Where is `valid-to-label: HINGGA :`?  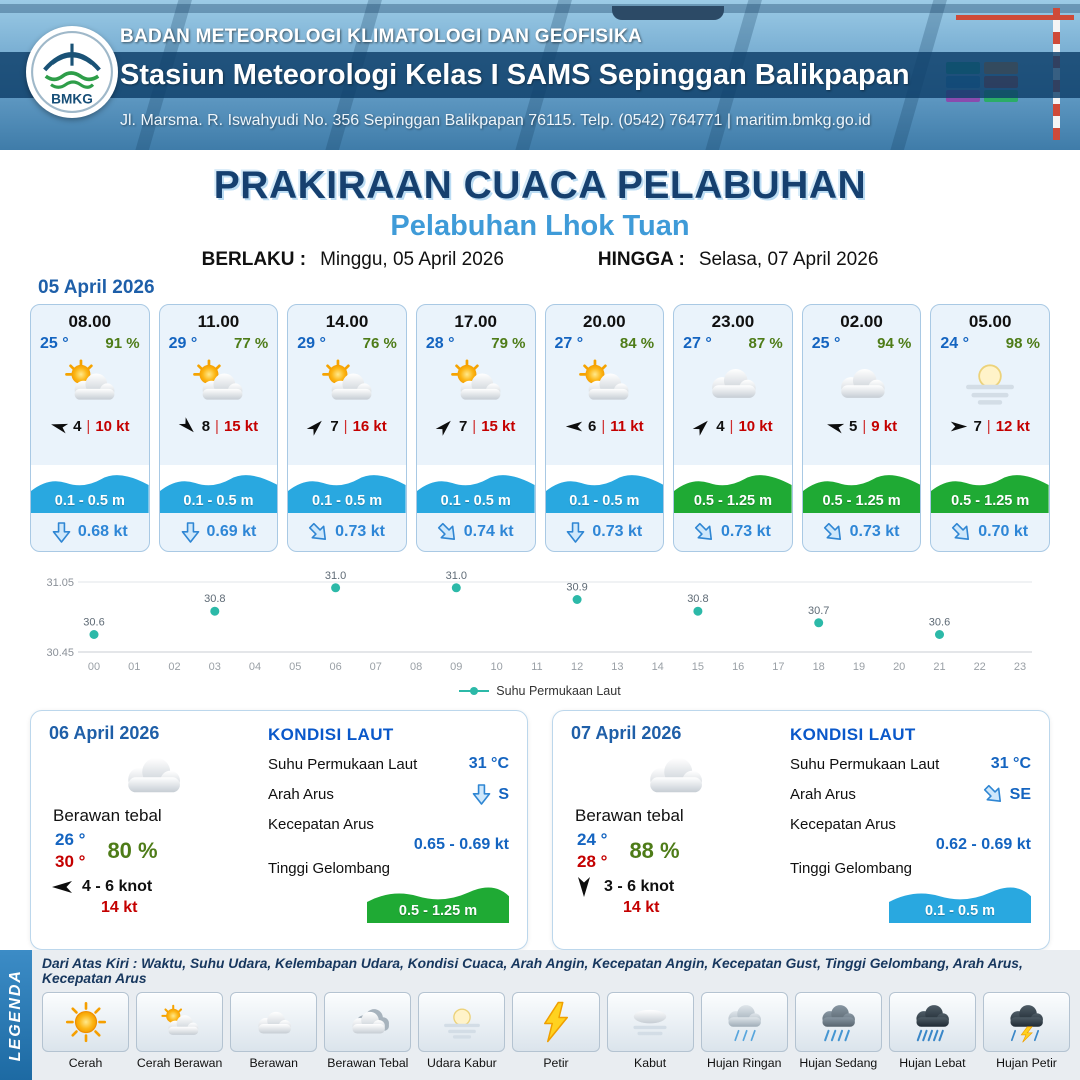
valid-to-label: HINGGA : is located at coordinates (641, 259).